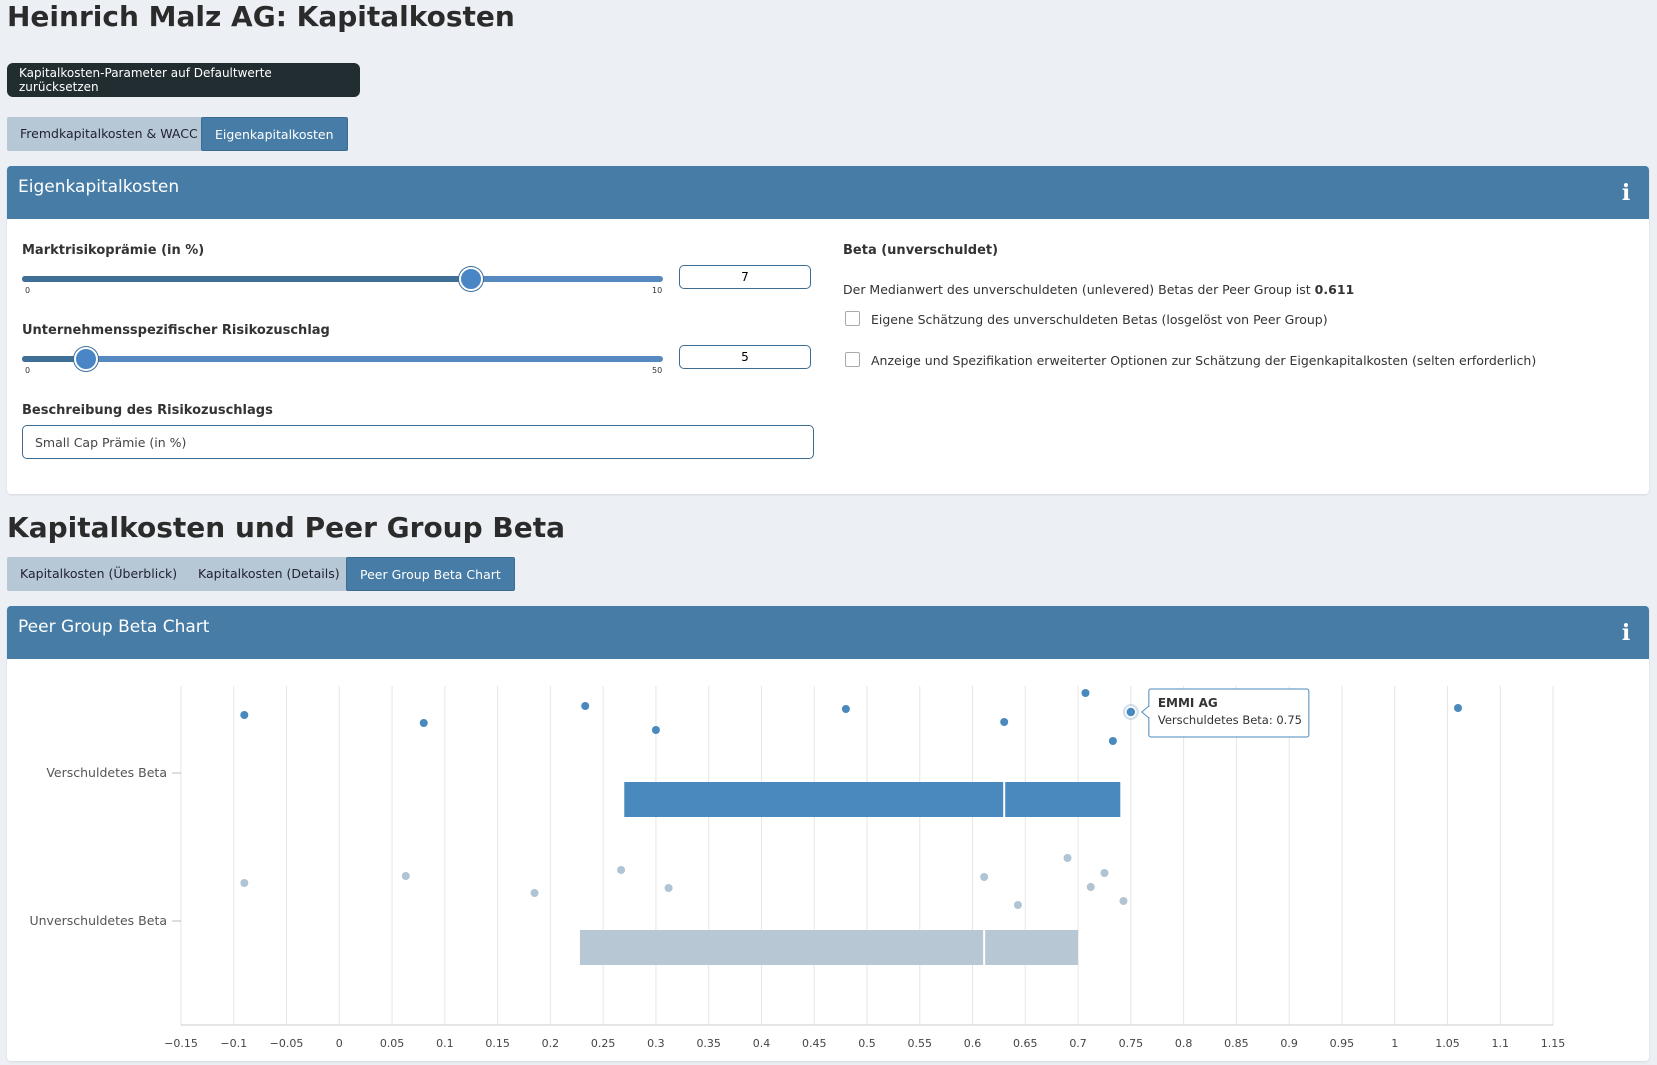 Image resolution: width=1657 pixels, height=1065 pixels. I want to click on panel-title: Eigenkapitalkosten, so click(99, 187).